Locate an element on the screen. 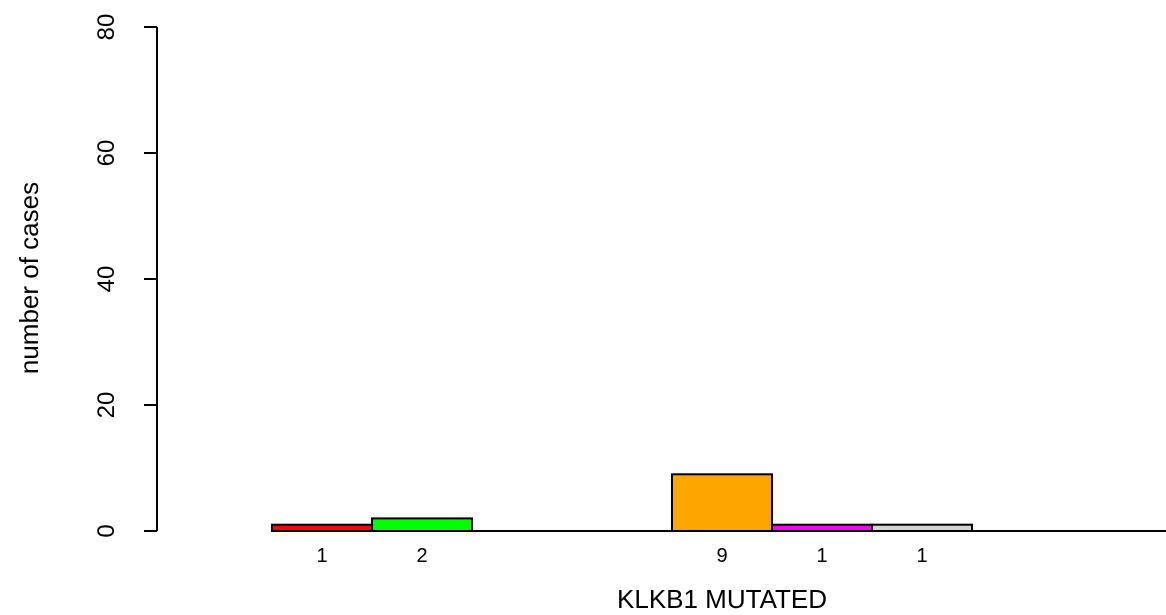 The height and width of the screenshot is (615, 1166). count-labels: 1 2 9 1 1 is located at coordinates (621, 556).